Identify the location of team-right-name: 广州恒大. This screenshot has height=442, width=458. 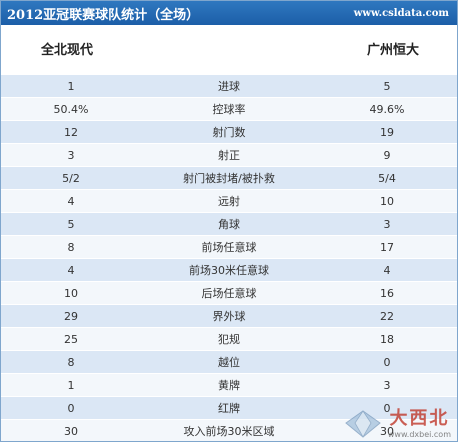
(392, 50).